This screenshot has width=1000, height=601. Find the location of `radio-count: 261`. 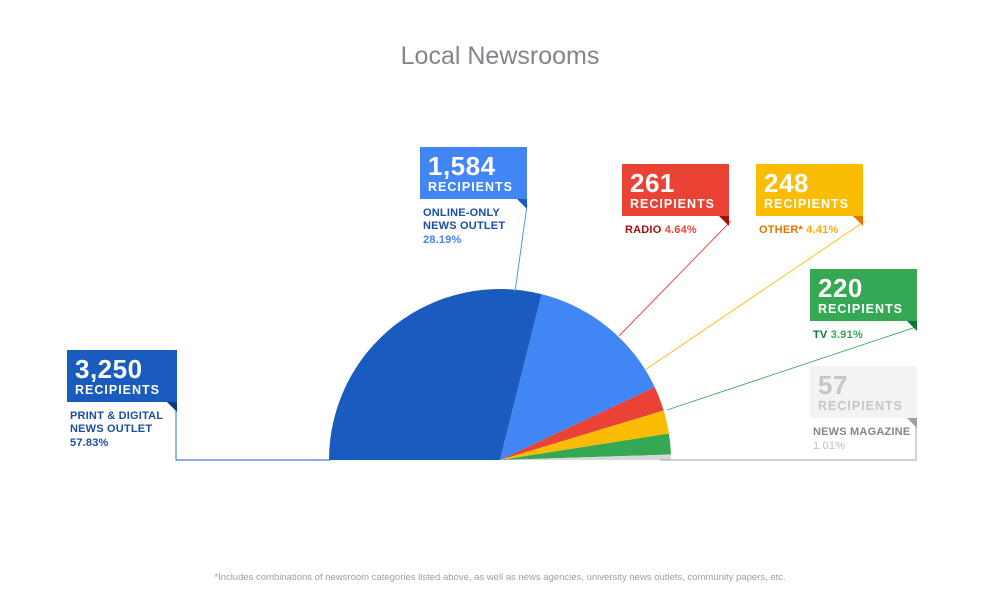

radio-count: 261 is located at coordinates (652, 183).